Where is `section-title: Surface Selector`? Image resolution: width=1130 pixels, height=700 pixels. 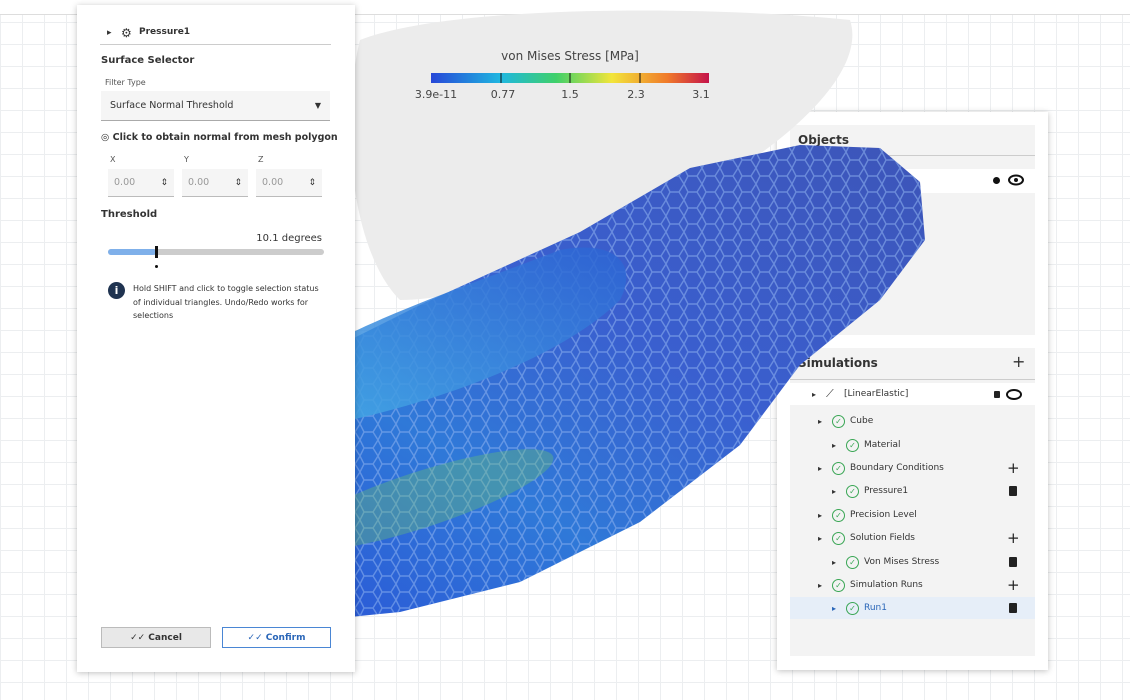 section-title: Surface Selector is located at coordinates (148, 60).